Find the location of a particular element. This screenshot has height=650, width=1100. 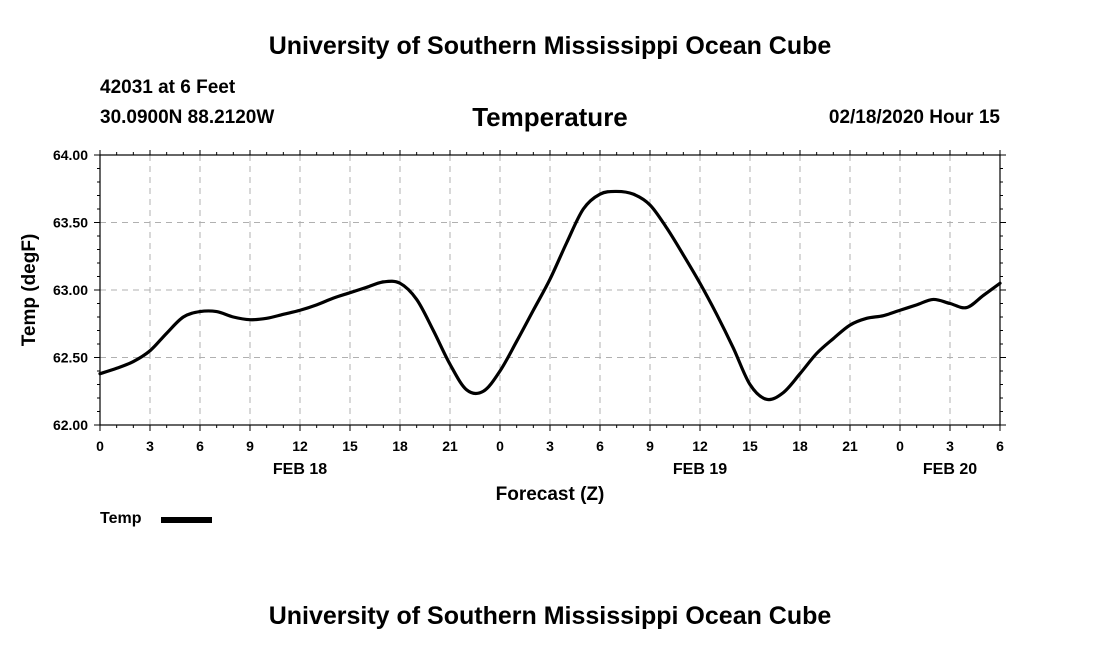

y-tick-label: 64.00 is located at coordinates (70, 155).